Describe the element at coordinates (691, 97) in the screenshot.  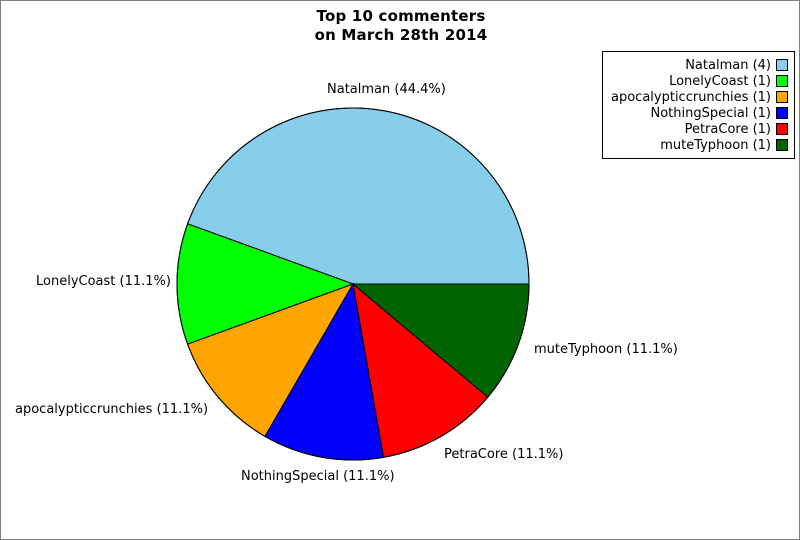
I see `legend-item-label: apocalypticcrunchies (1)` at that location.